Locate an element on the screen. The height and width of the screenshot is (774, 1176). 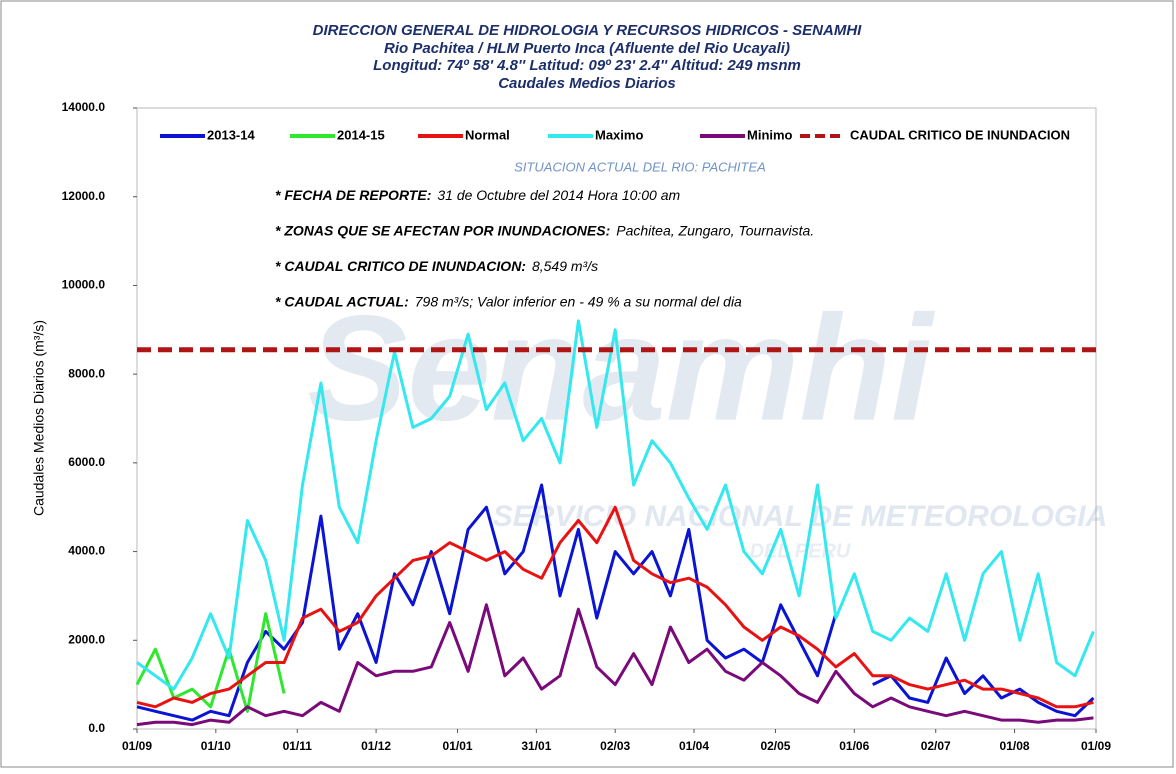
annotation-text: 31 de Octubre del 2014 Hora 10:00 am is located at coordinates (558, 195).